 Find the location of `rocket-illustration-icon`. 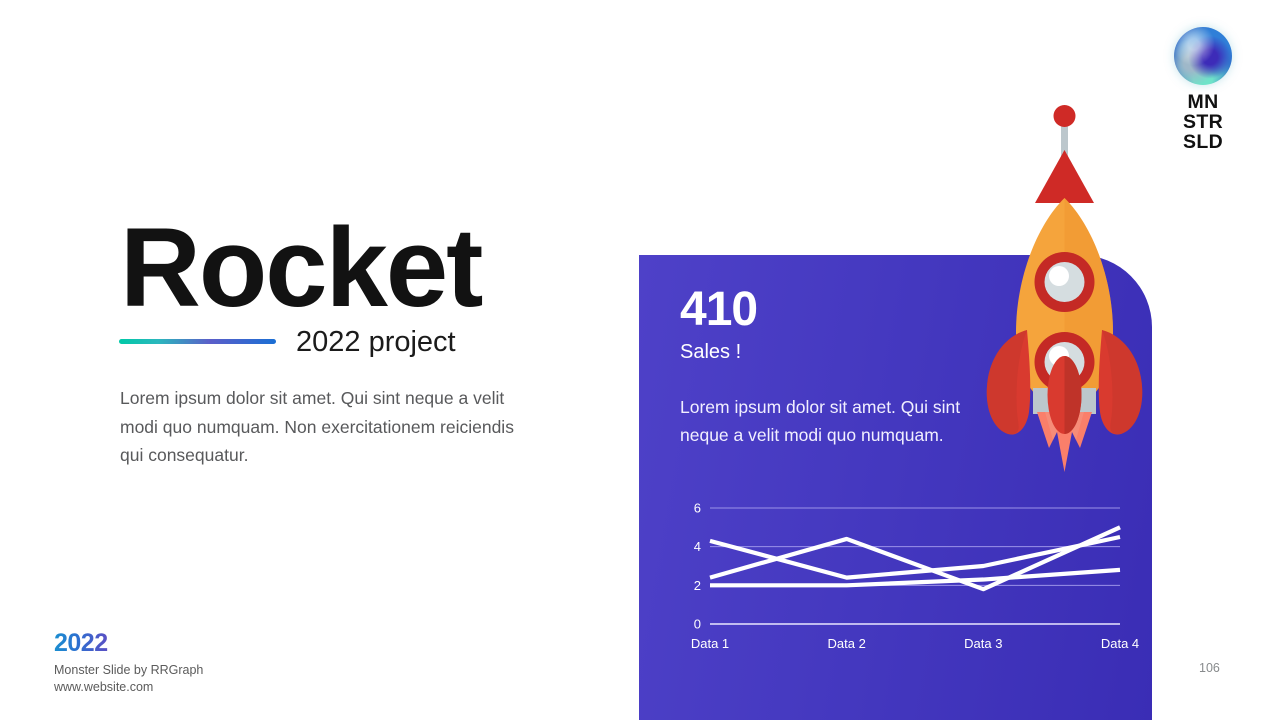

rocket-illustration-icon is located at coordinates (1067, 295).